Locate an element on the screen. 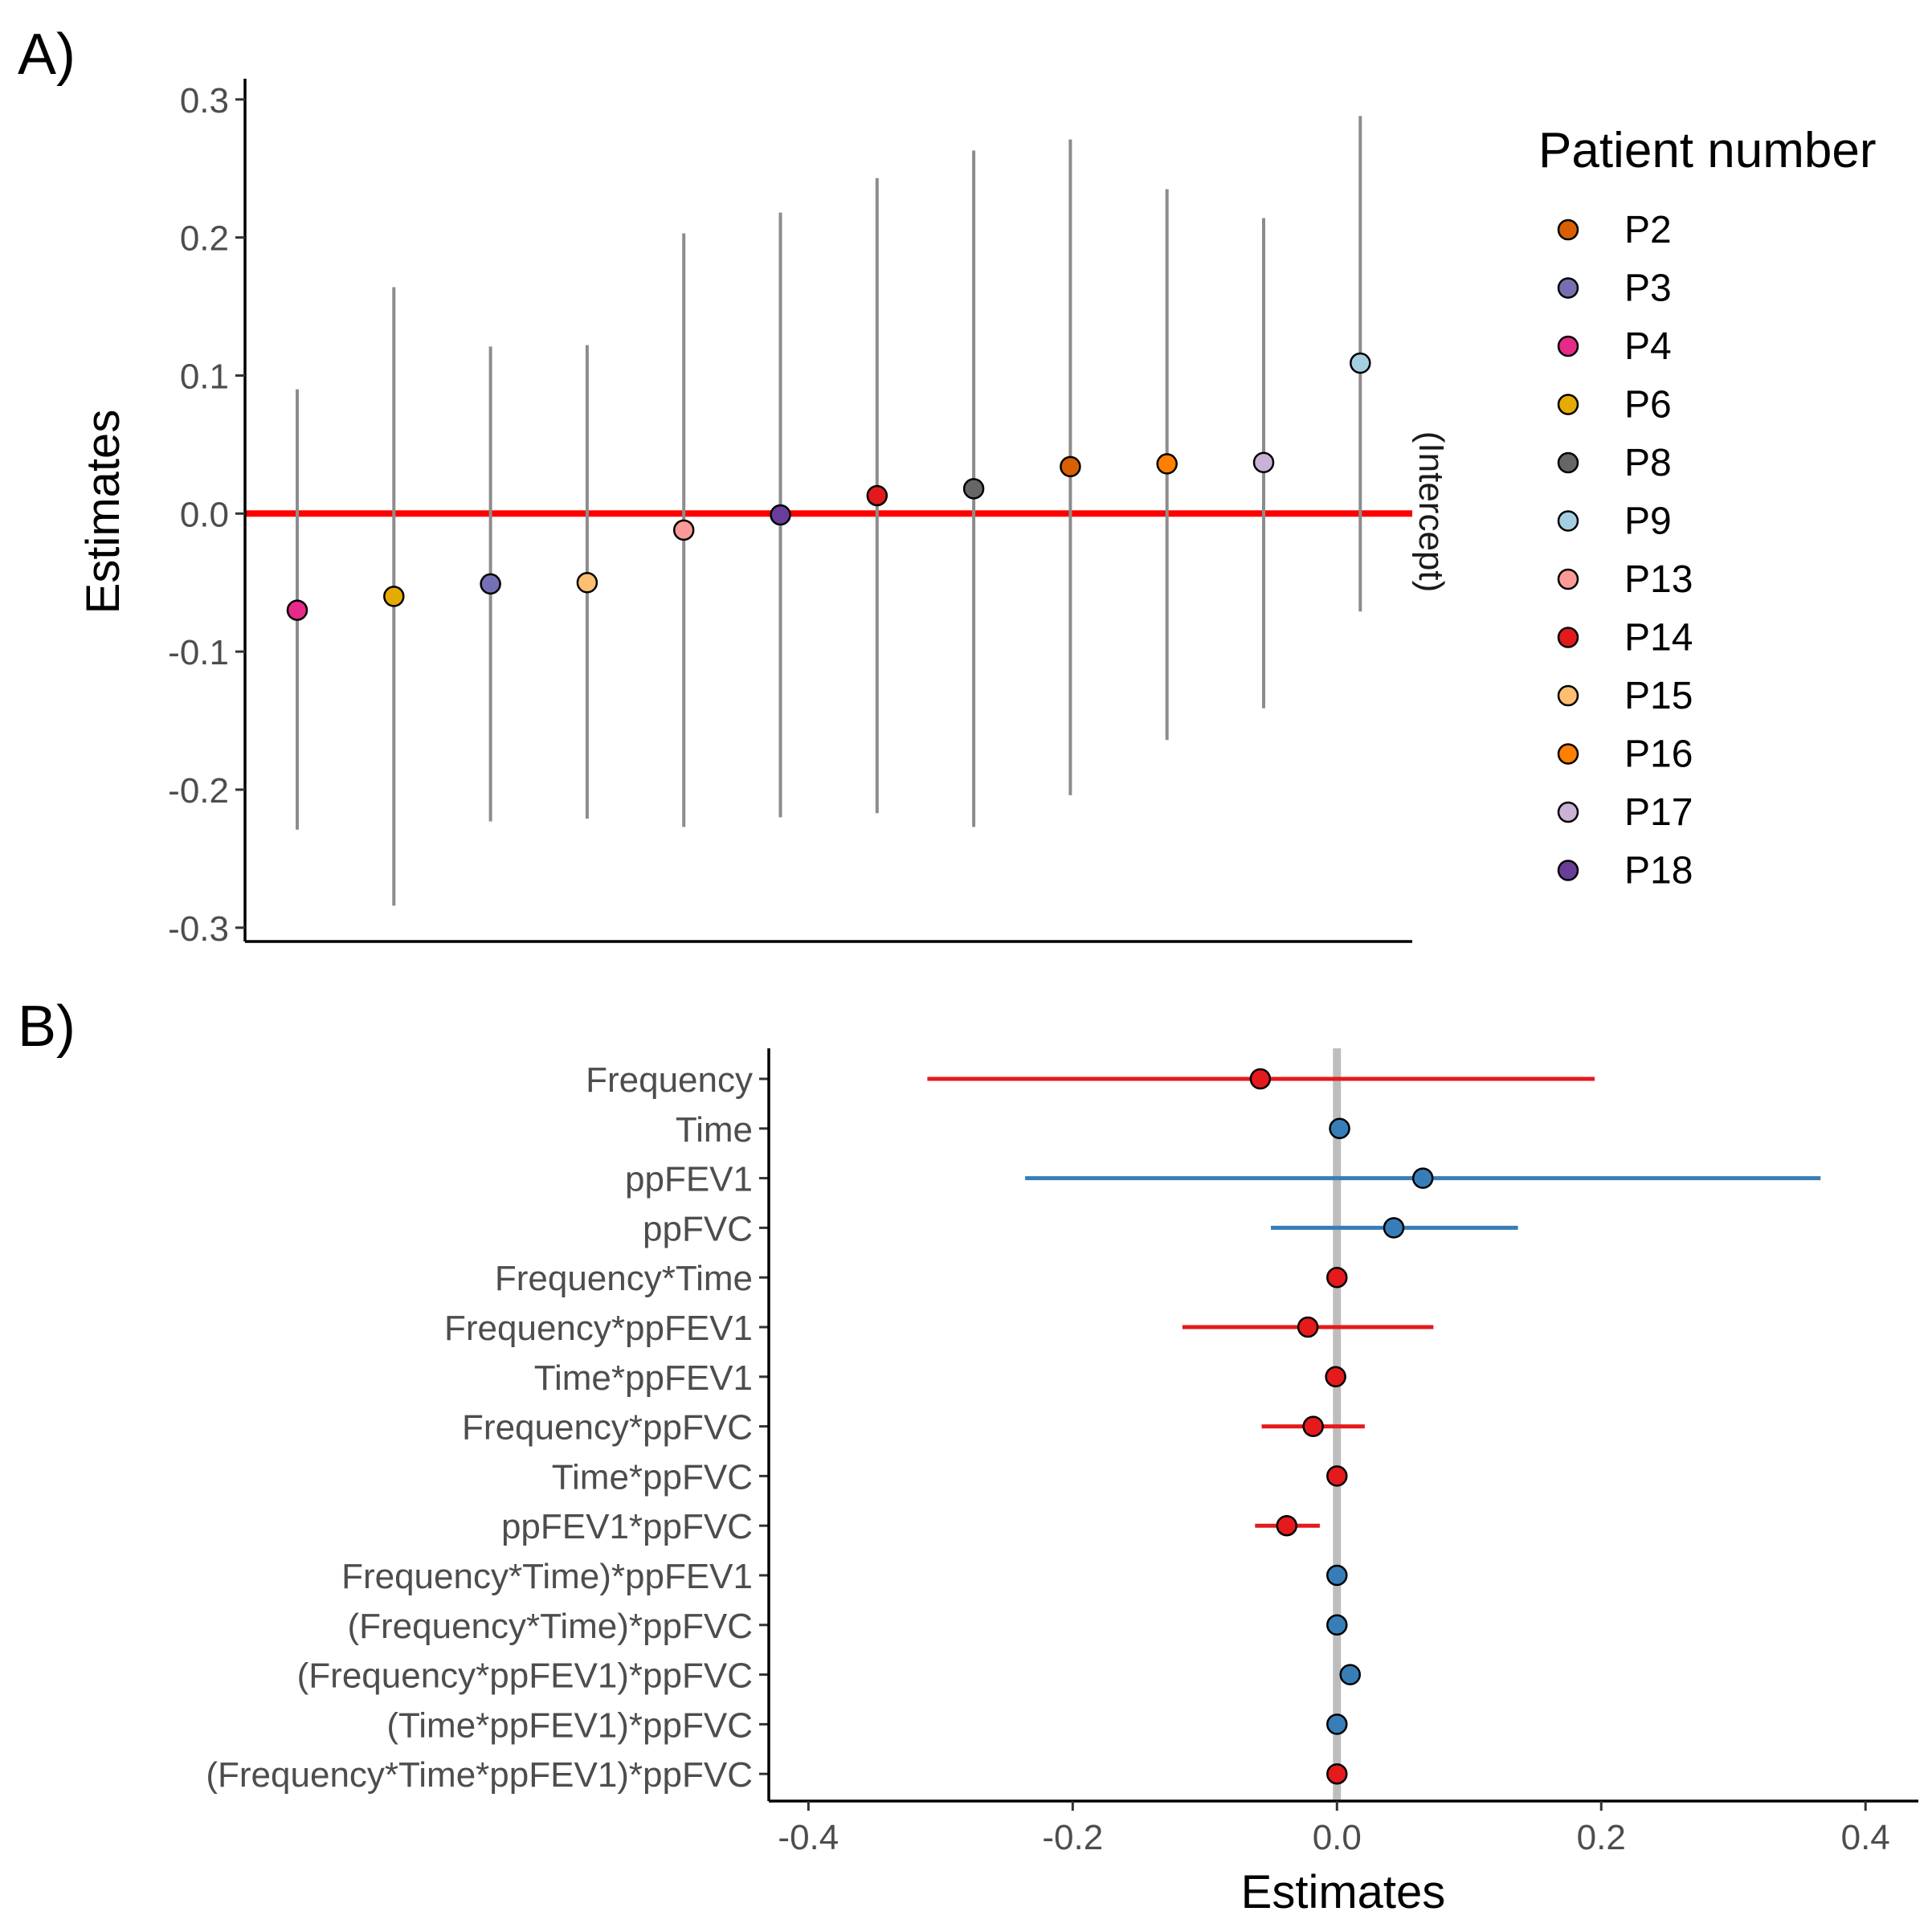 This screenshot has width=1928, height=1932. legend-label-p17: P17 is located at coordinates (1658, 812).